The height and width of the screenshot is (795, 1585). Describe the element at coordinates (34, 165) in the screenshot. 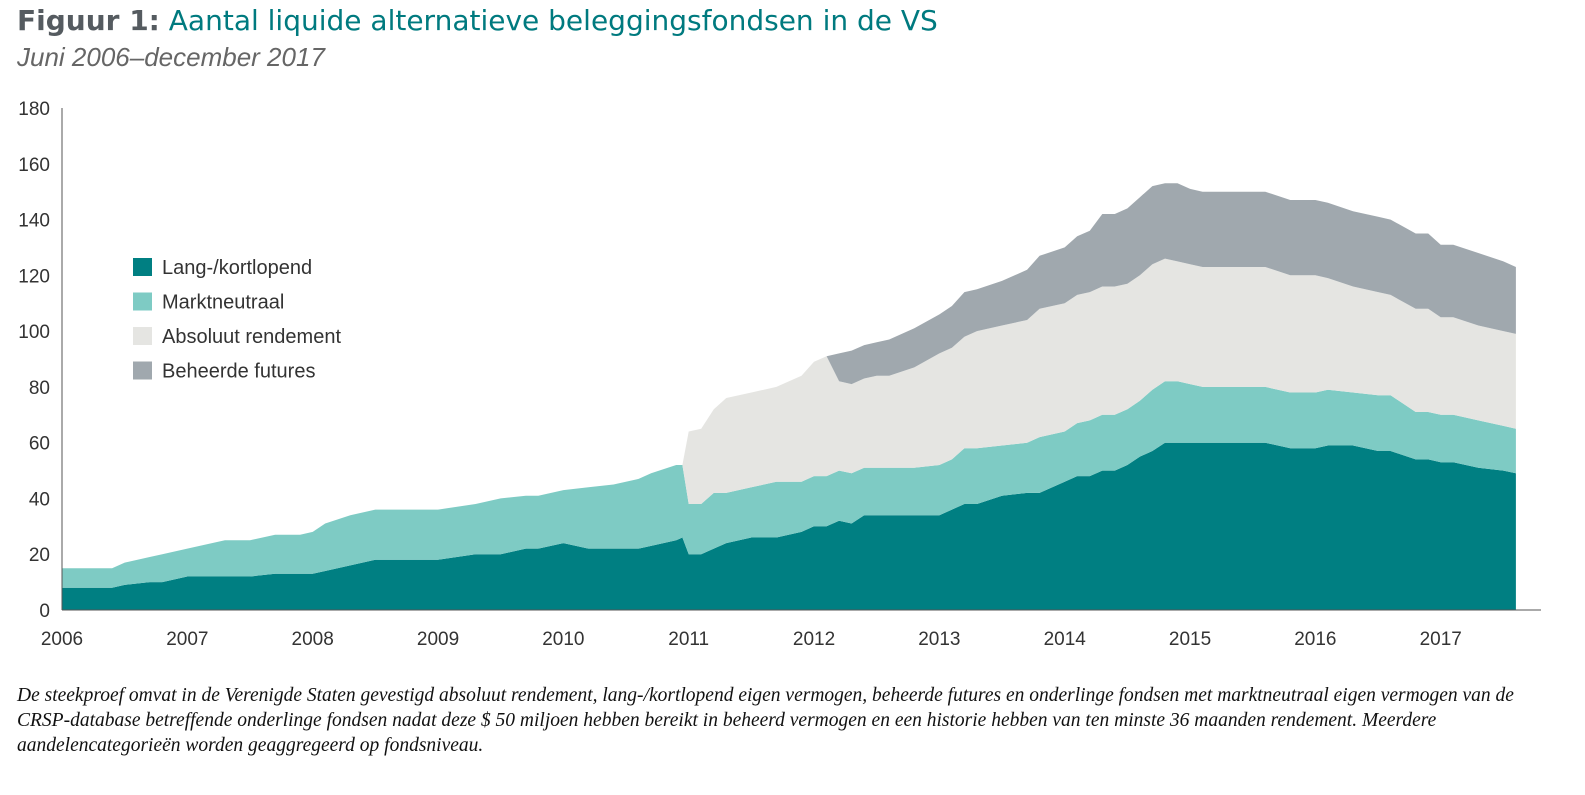

I see `y-tick-label: 160` at that location.